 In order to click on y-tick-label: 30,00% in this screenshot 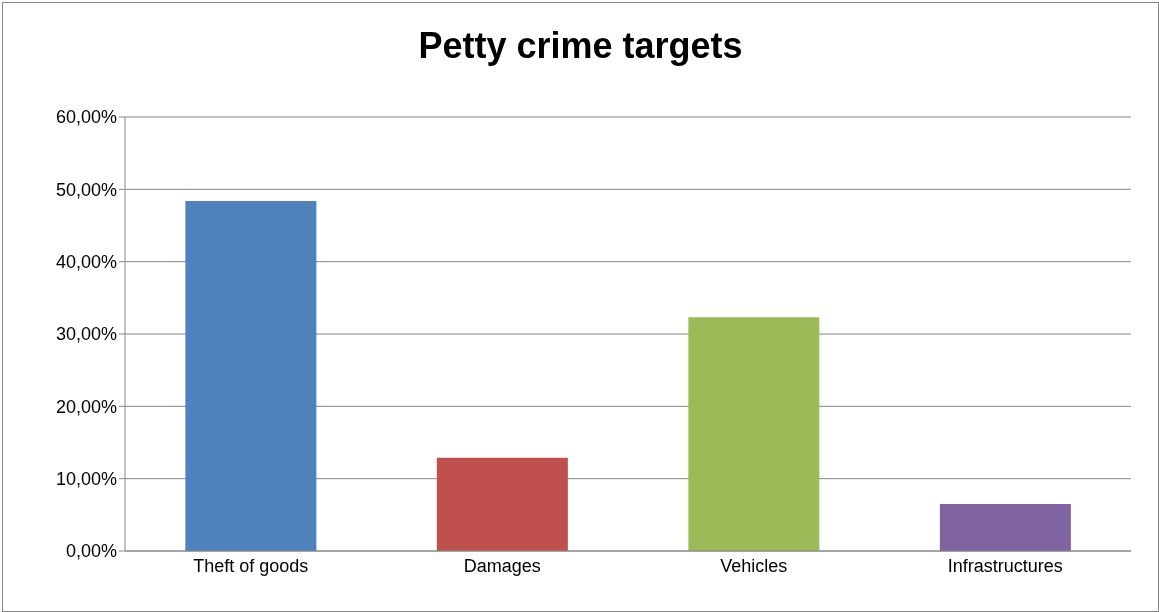, I will do `click(86, 334)`.